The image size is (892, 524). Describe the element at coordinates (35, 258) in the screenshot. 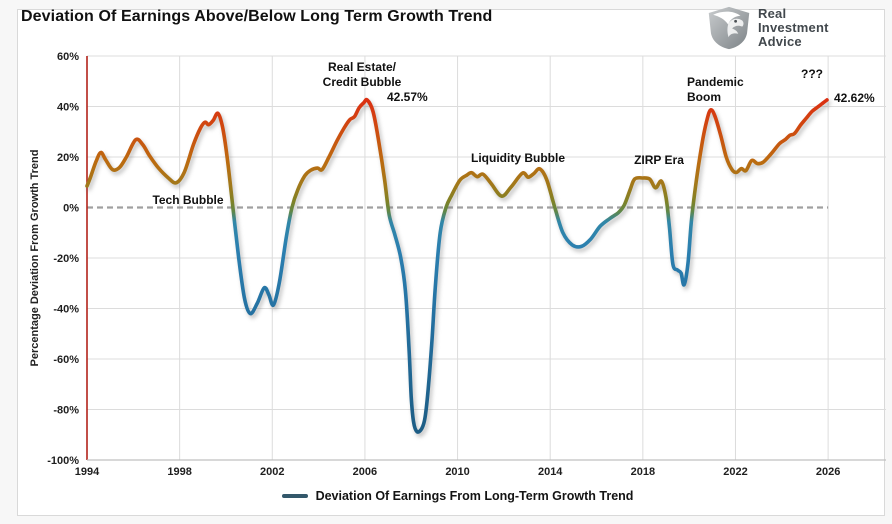

I see `y-axis-title: Percentage Deviation From Growth Trend` at that location.